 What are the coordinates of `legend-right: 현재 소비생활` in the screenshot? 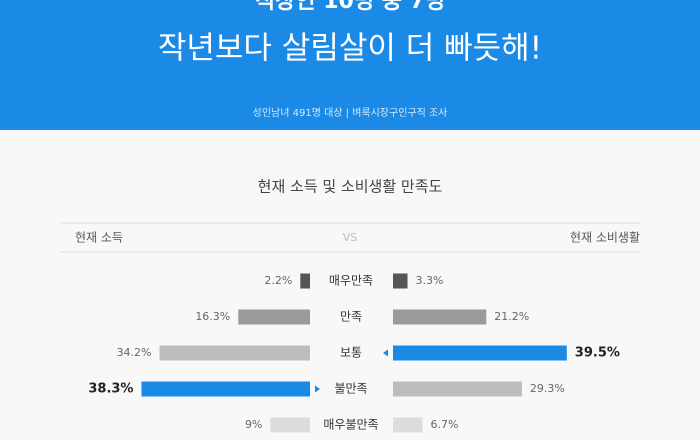 It's located at (605, 238).